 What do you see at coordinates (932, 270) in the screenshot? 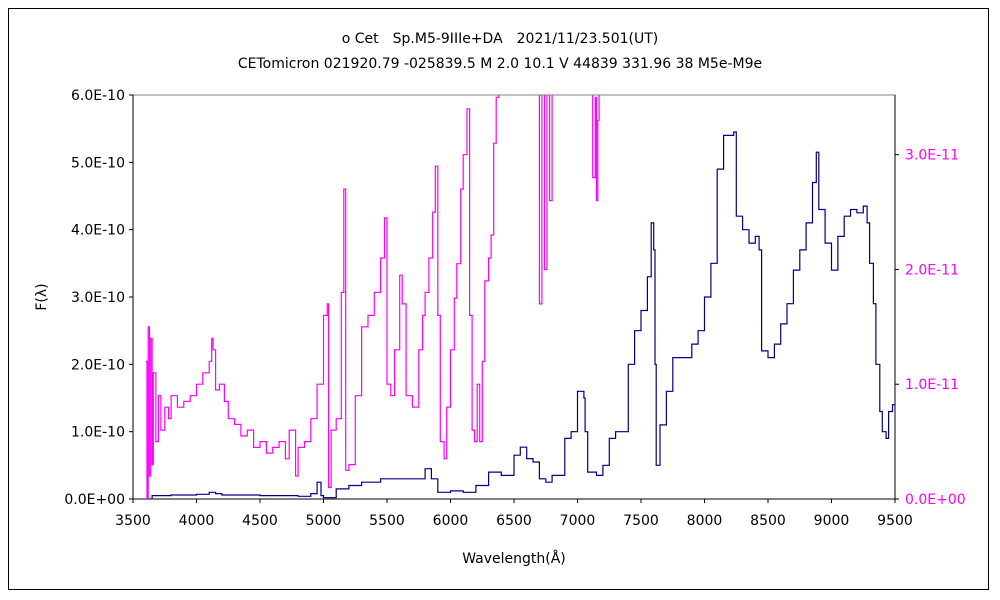
I see `y2-tick-label: 2.0E-11` at bounding box center [932, 270].